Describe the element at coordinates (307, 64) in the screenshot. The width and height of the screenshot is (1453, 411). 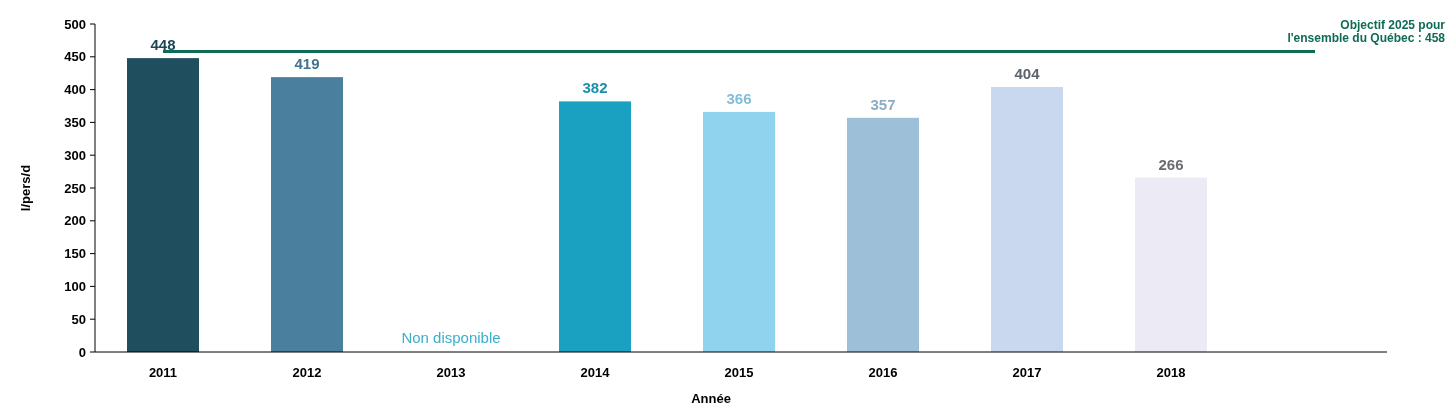
I see `data-label: 419` at that location.